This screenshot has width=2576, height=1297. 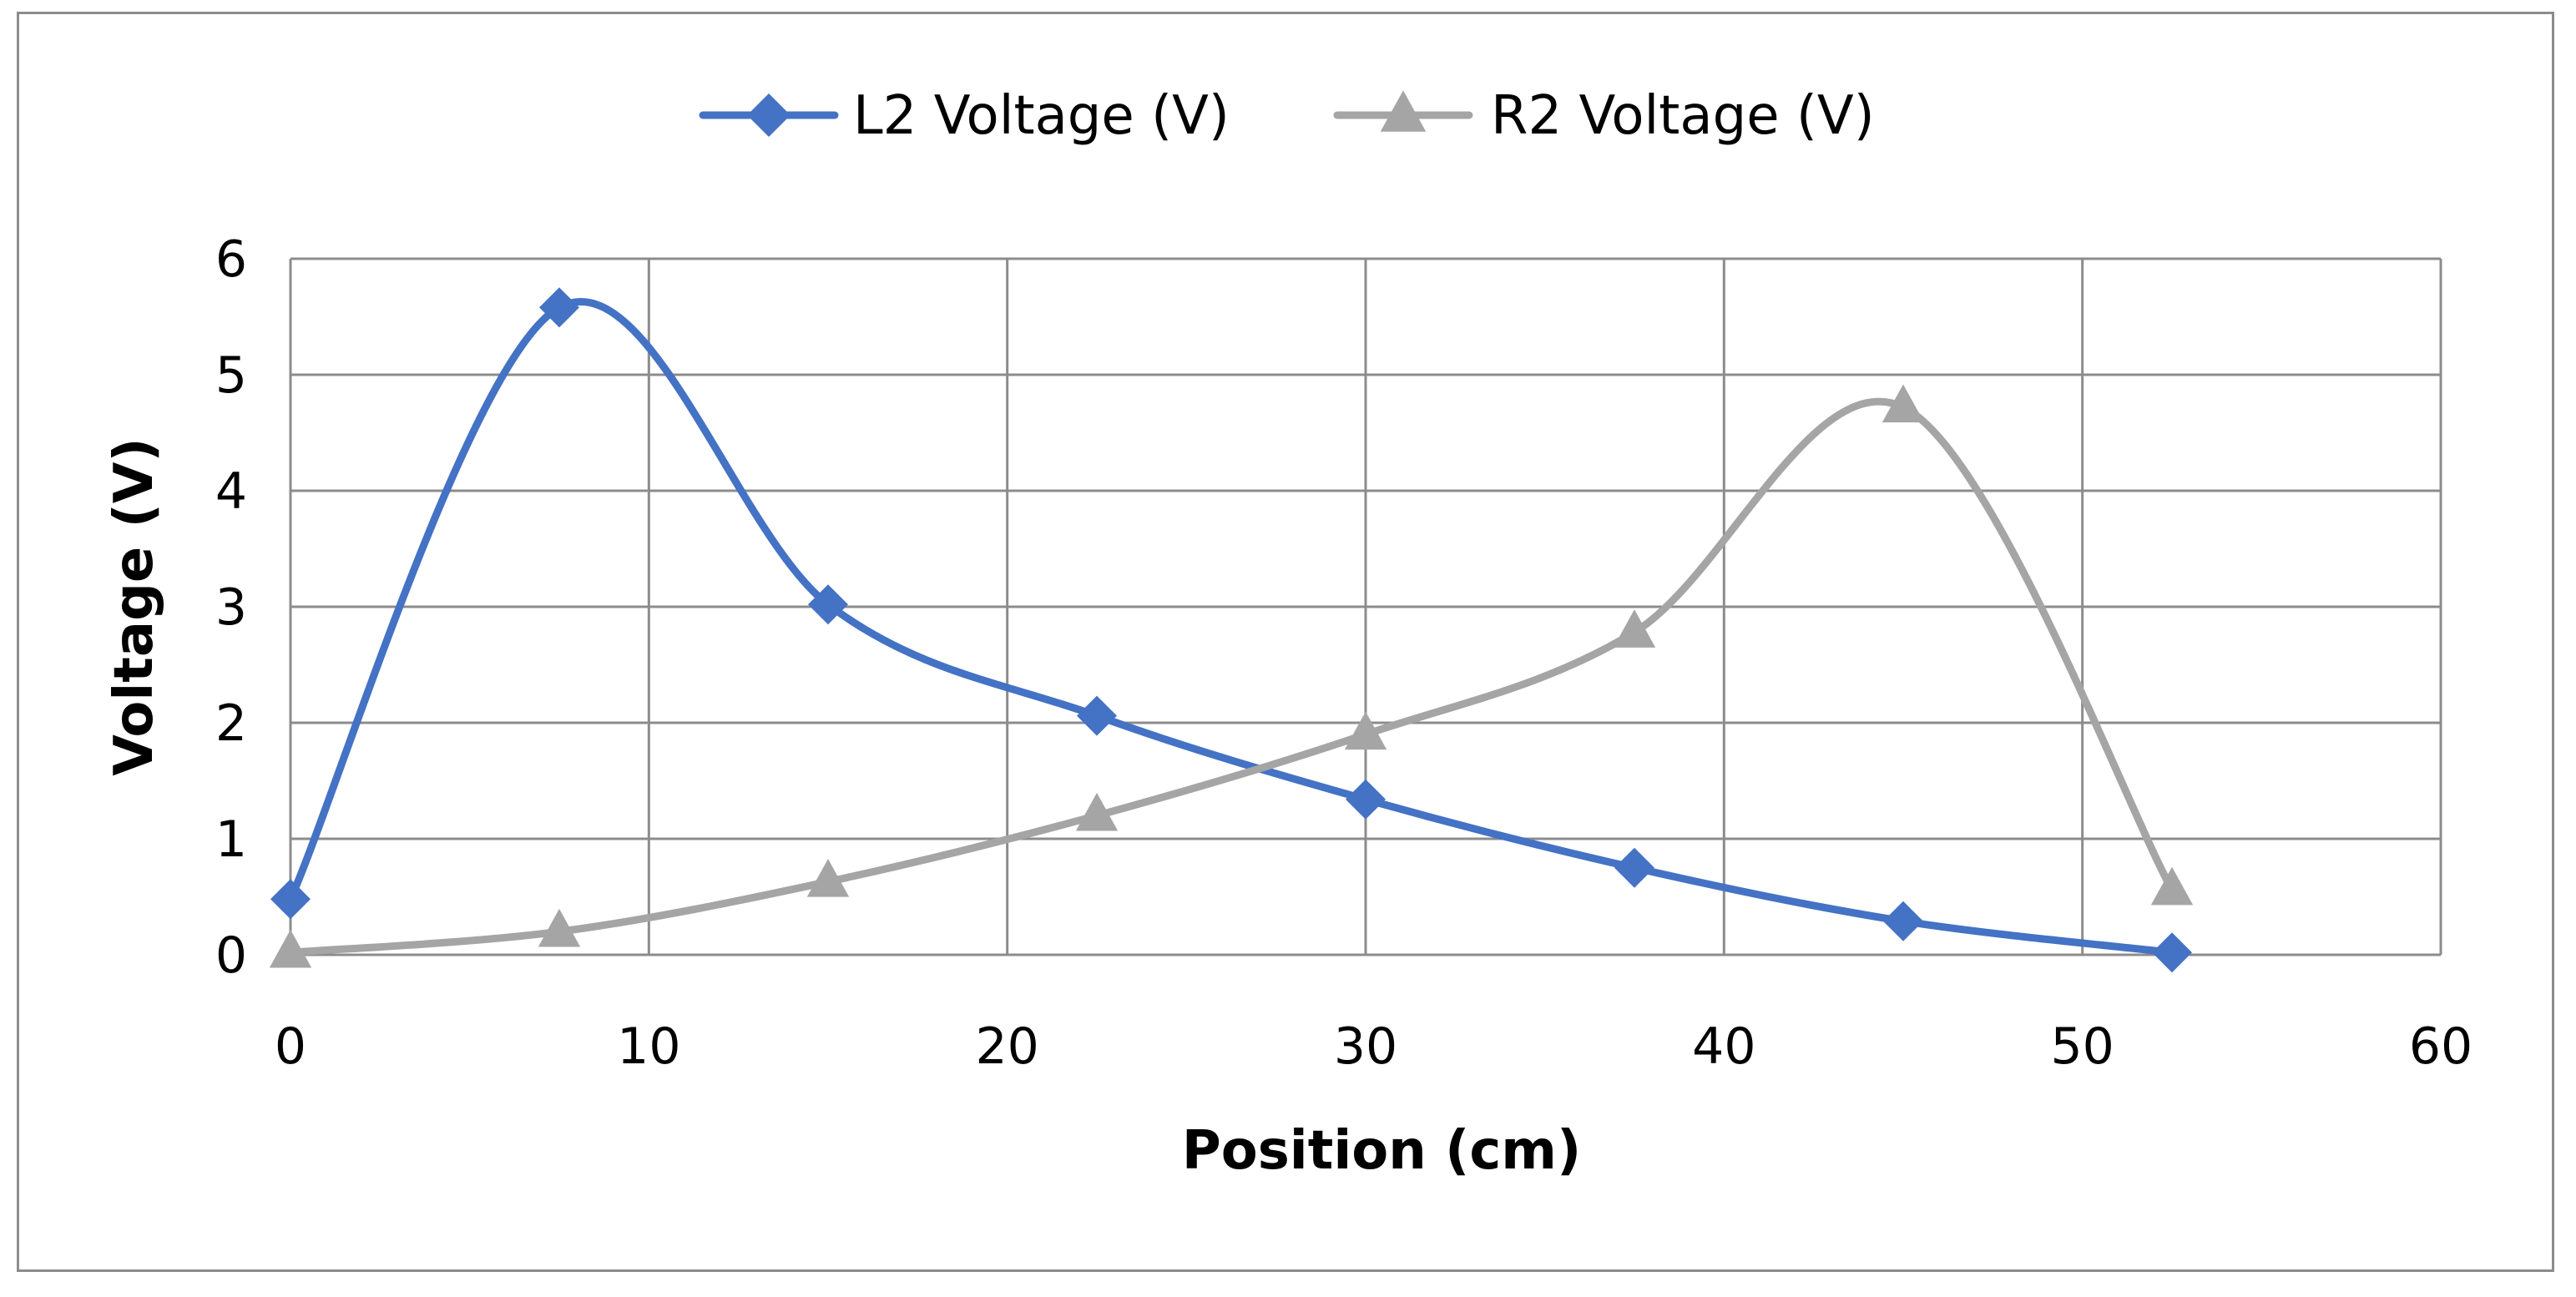 What do you see at coordinates (231, 259) in the screenshot?
I see `y-tick-label: 6` at bounding box center [231, 259].